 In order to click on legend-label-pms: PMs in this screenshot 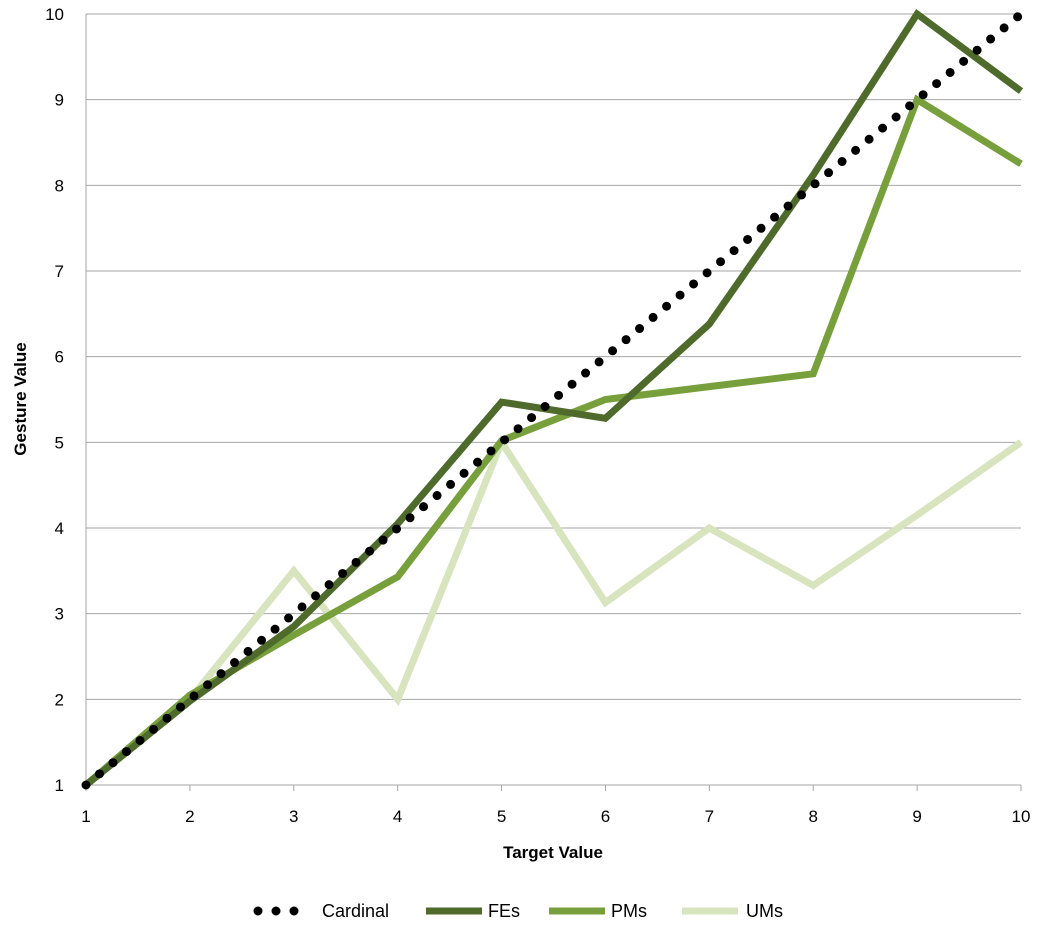, I will do `click(629, 911)`.